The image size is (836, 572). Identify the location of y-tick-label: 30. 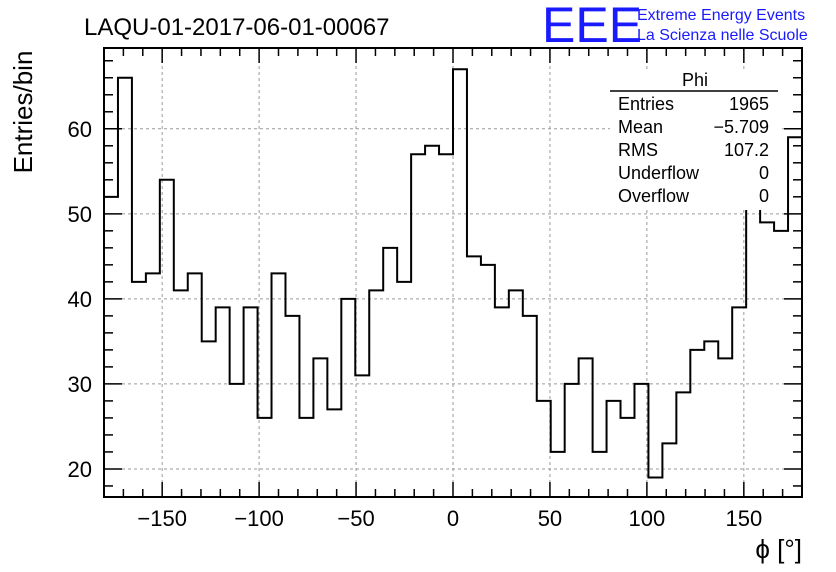
(80, 384).